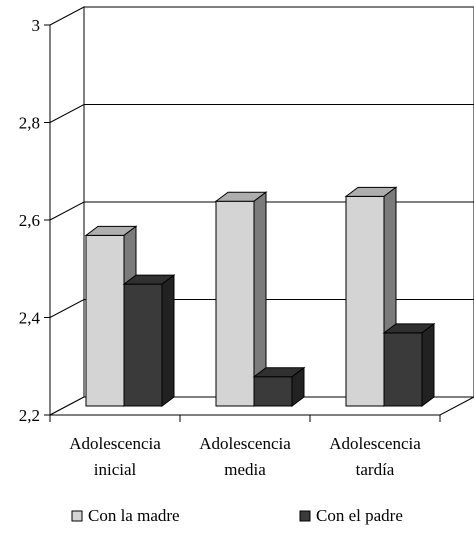 The image size is (474, 538). Describe the element at coordinates (237, 515) in the screenshot. I see `legend: Con la madre Con el padre` at that location.